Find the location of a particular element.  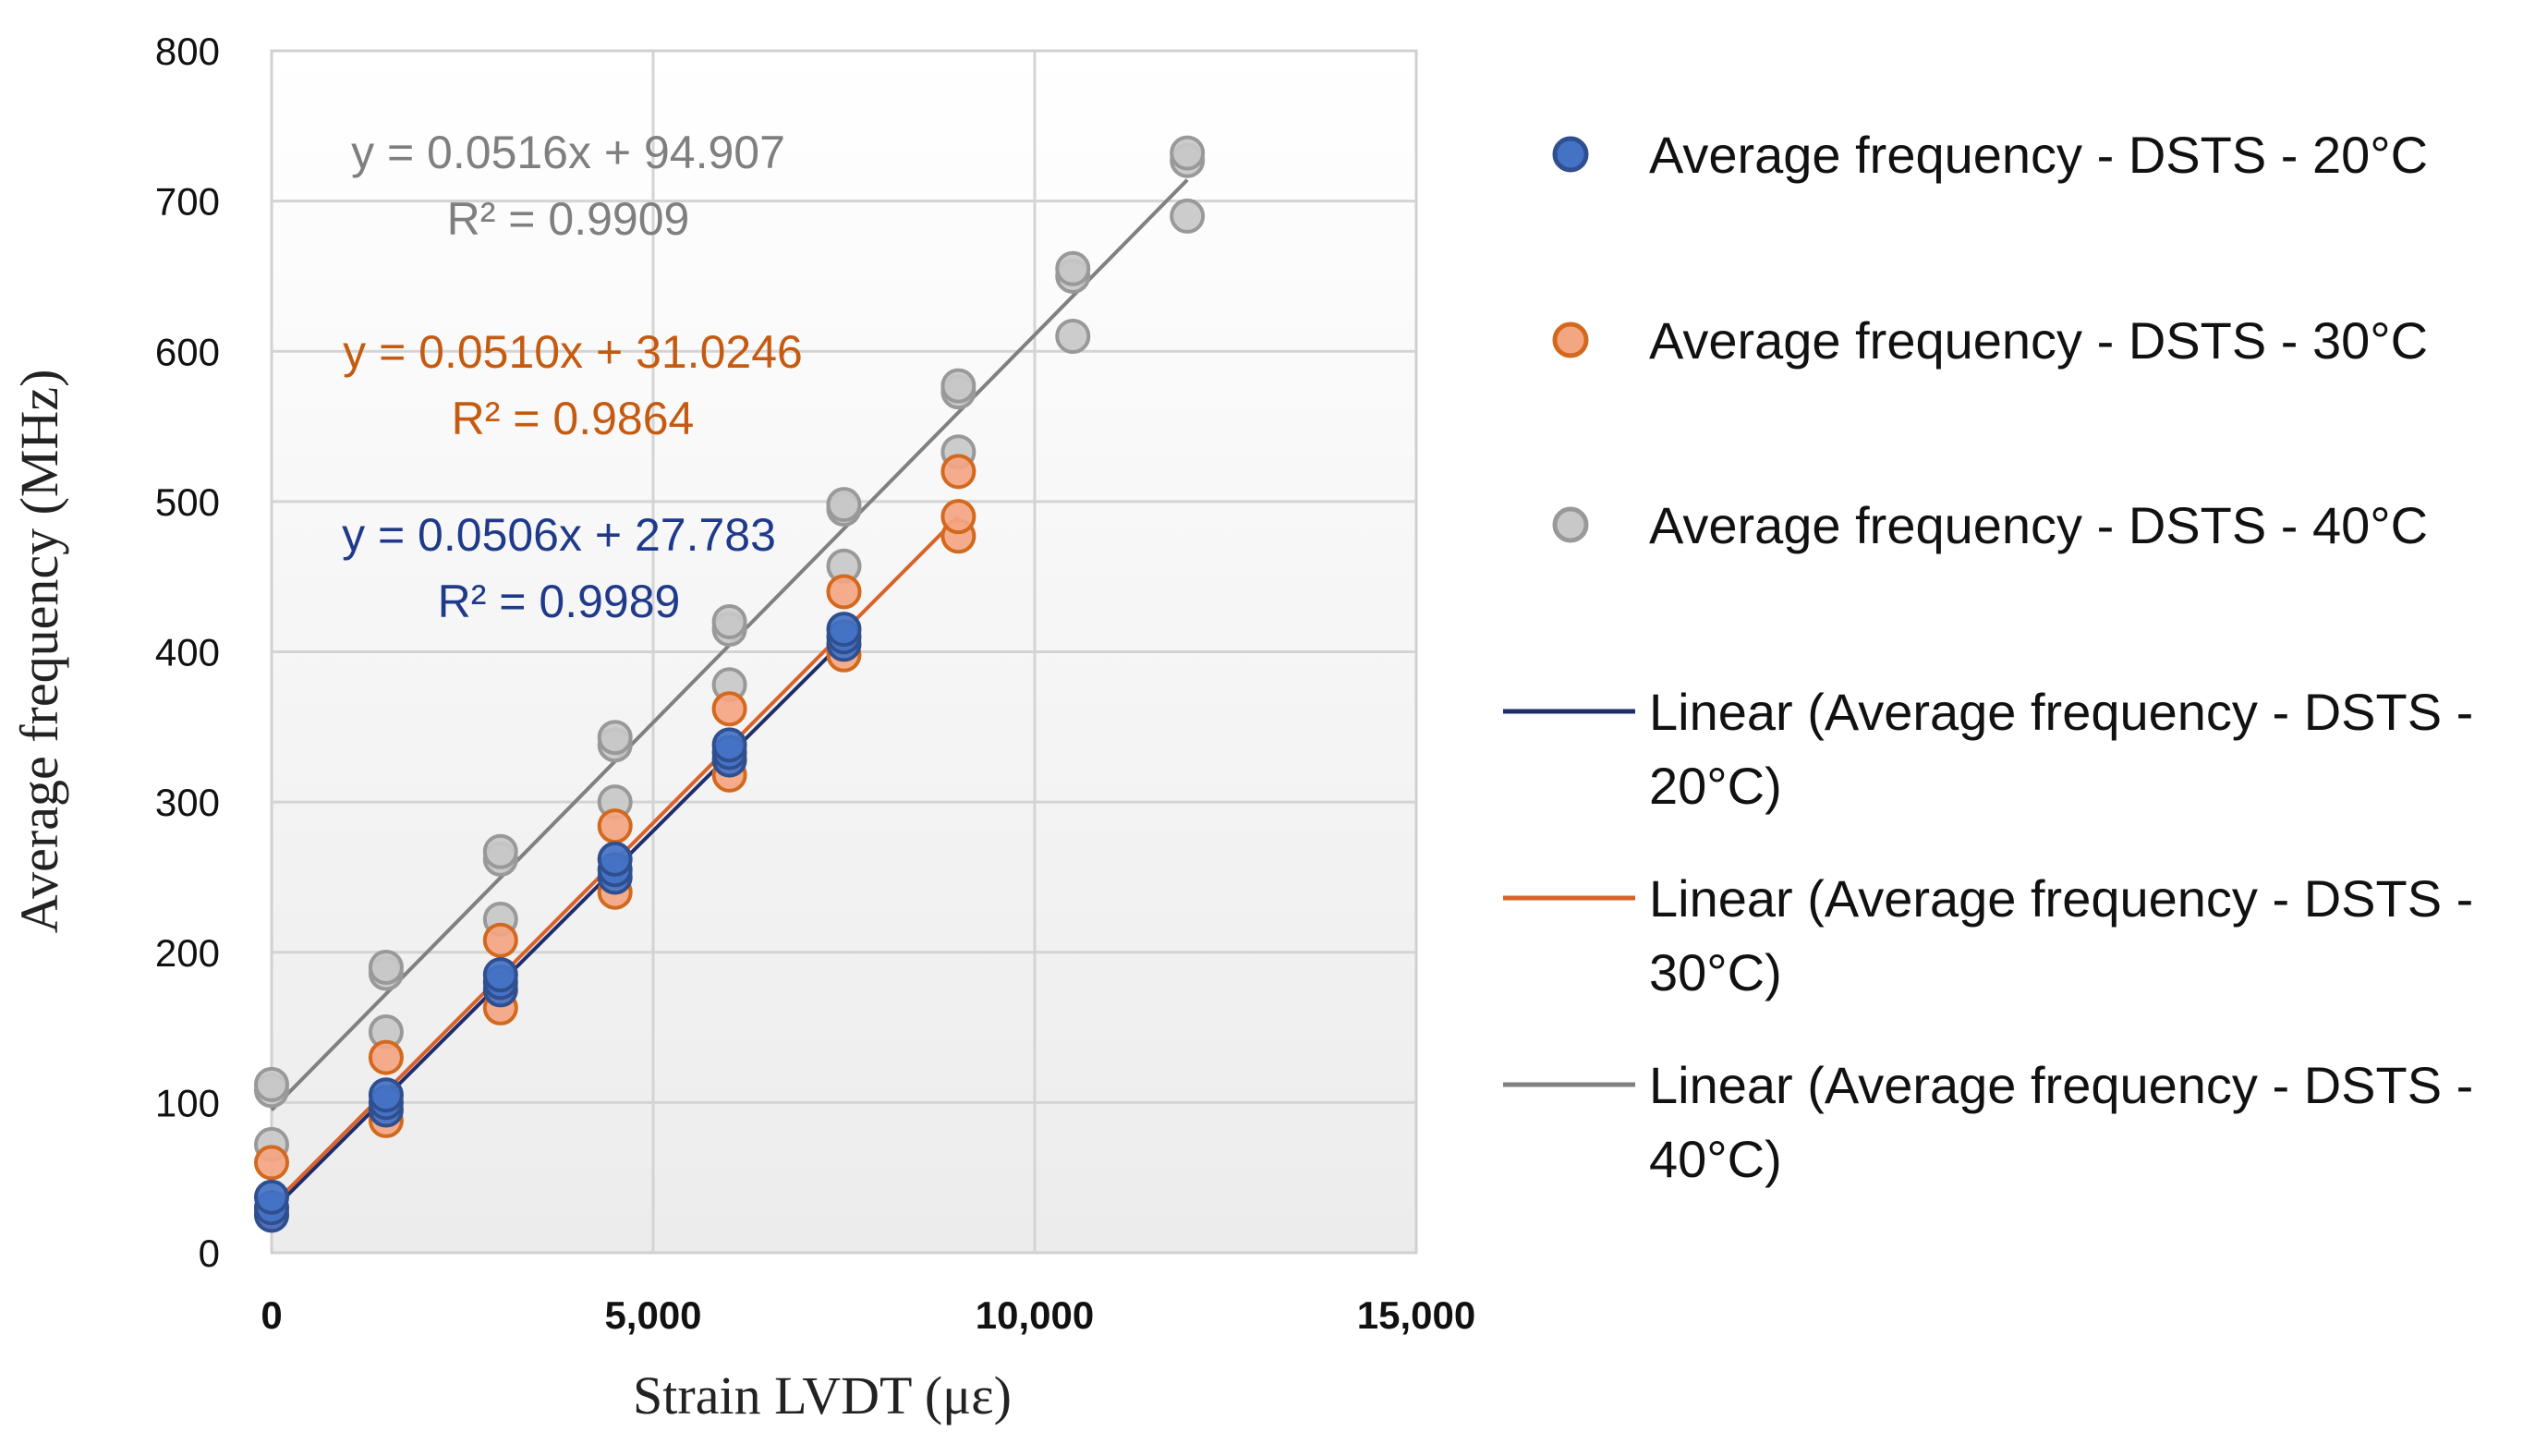

x-axis-title: Strain LVDT (με) is located at coordinates (822, 1395).